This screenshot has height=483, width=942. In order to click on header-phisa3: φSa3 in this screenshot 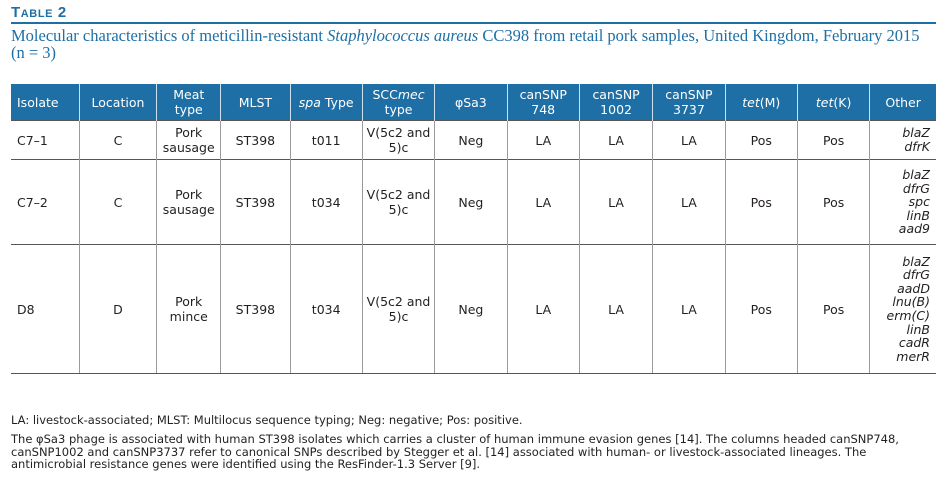, I will do `click(471, 102)`.